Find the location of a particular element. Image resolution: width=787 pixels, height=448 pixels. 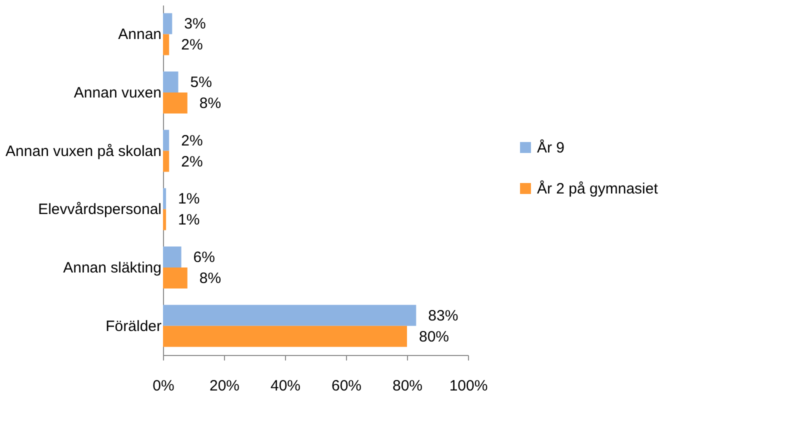

y-tick-label: Annan is located at coordinates (140, 35).